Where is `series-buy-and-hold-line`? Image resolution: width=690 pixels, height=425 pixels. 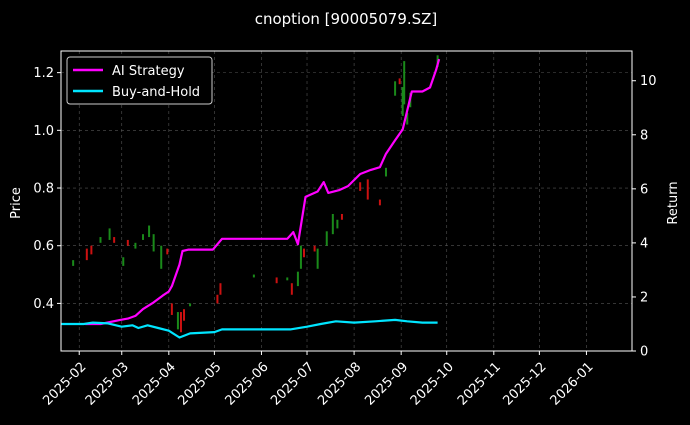 series-buy-and-hold-line is located at coordinates (249, 328).